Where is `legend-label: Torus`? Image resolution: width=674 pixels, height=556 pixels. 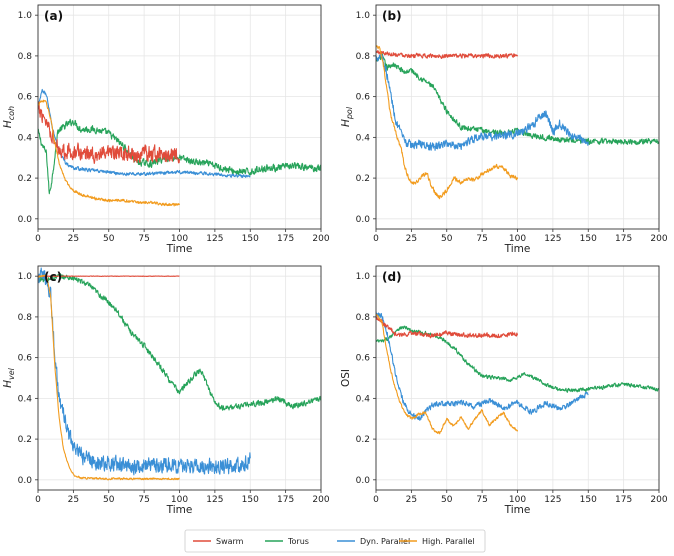 legend-label: Torus is located at coordinates (298, 541).